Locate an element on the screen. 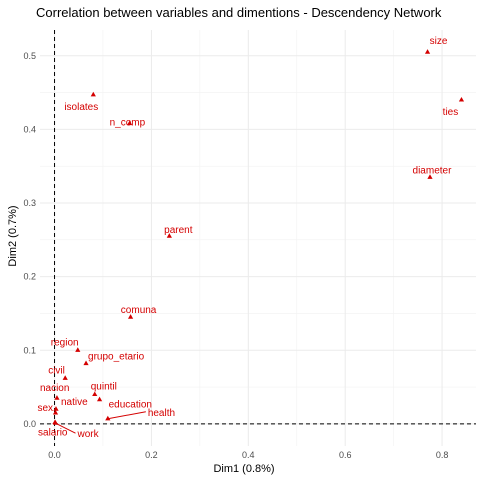 This screenshot has width=480, height=480. point-label-region: region is located at coordinates (65, 342).